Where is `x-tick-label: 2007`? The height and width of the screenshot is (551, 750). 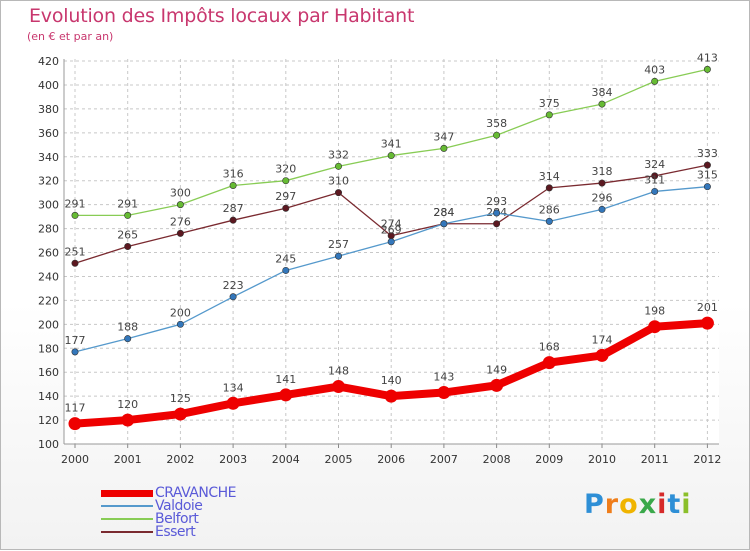 x-tick-label: 2007 is located at coordinates (444, 459).